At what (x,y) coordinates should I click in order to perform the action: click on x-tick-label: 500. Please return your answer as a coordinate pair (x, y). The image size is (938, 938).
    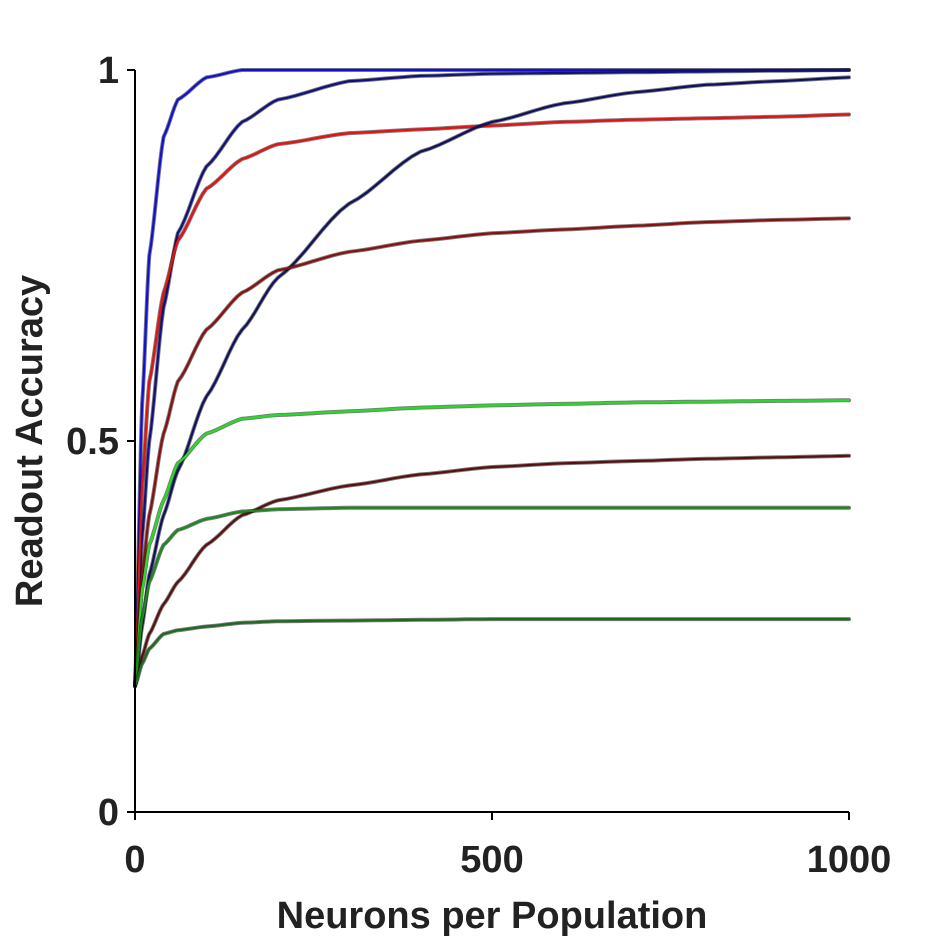
    Looking at the image, I should click on (491, 860).